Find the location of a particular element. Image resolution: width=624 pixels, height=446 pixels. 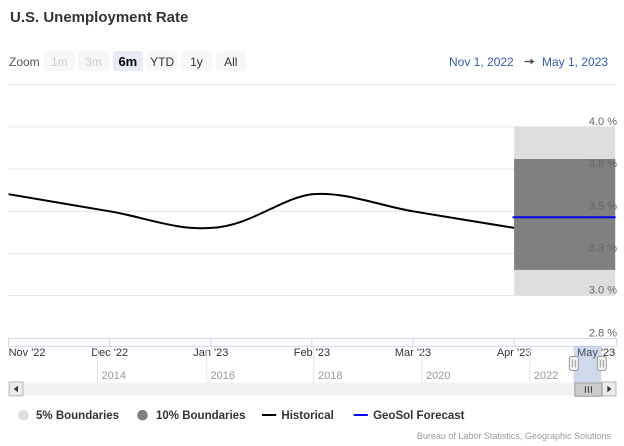

svg-text: 2020 is located at coordinates (438, 376).